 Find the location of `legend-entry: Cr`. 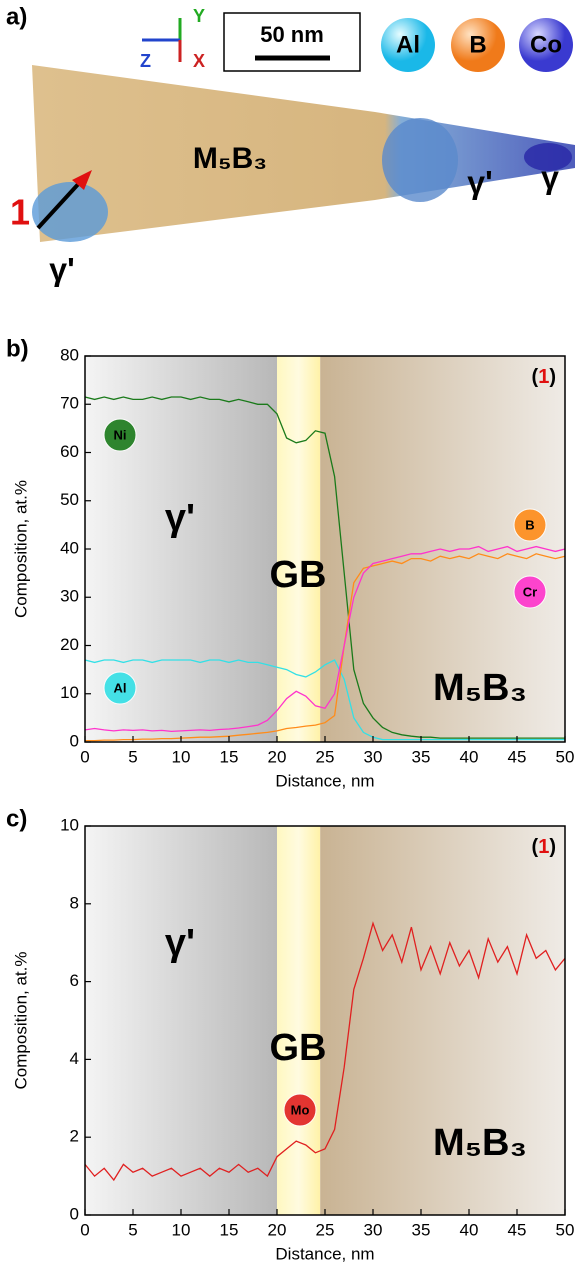

legend-entry: Cr is located at coordinates (530, 592).